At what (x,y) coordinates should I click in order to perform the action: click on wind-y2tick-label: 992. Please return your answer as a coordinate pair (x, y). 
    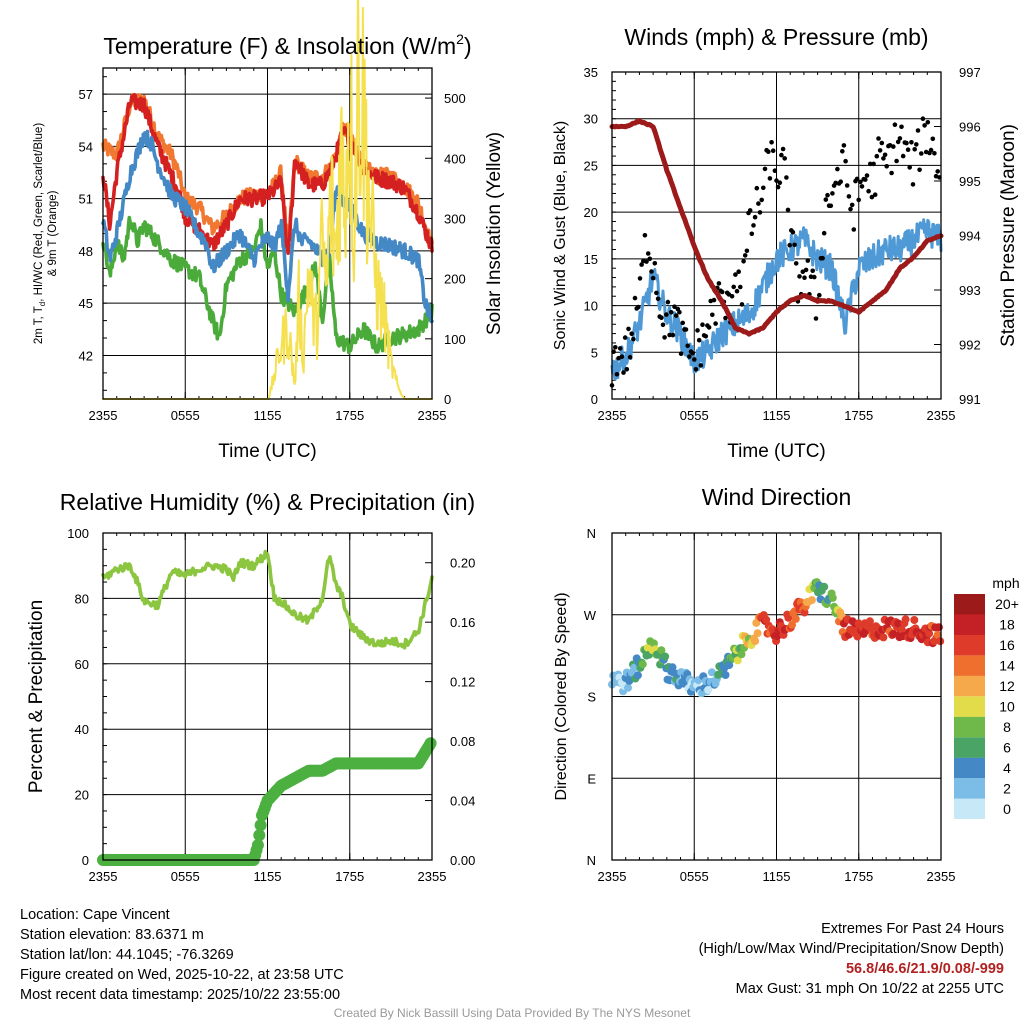
    Looking at the image, I should click on (970, 345).